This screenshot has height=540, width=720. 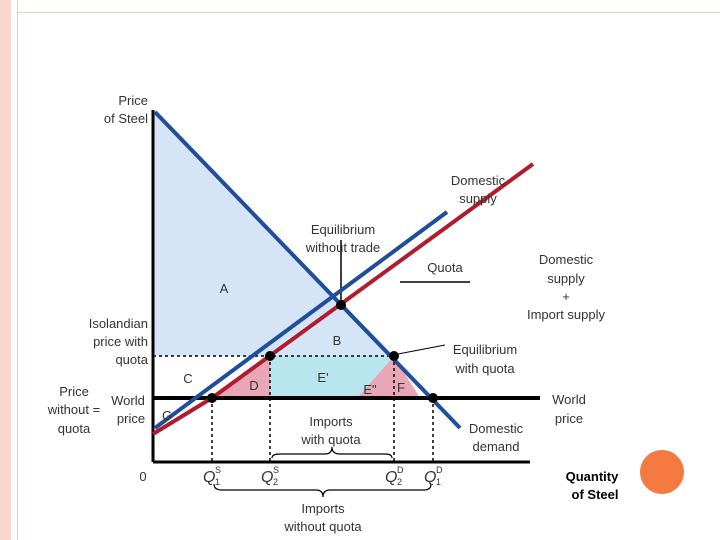 I want to click on domestic-supply-label-2: supply, so click(x=478, y=198).